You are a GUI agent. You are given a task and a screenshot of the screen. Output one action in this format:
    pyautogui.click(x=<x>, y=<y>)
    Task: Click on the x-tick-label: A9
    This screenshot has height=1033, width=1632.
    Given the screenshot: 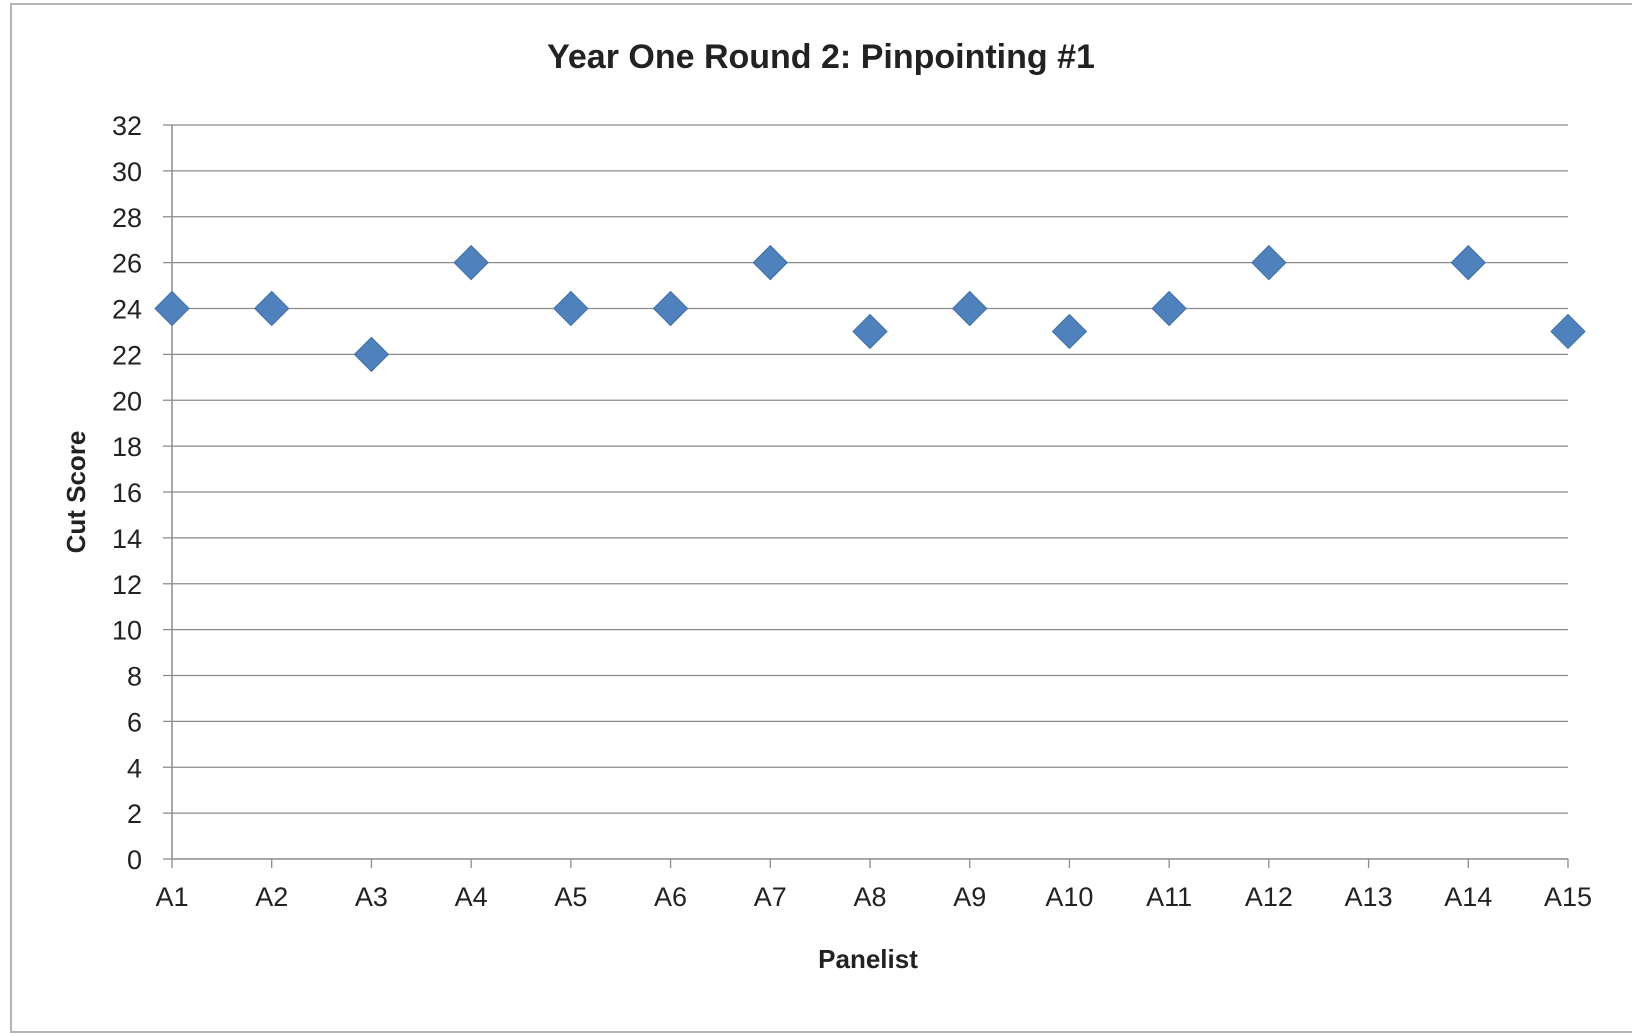 What is the action you would take?
    pyautogui.click(x=969, y=897)
    